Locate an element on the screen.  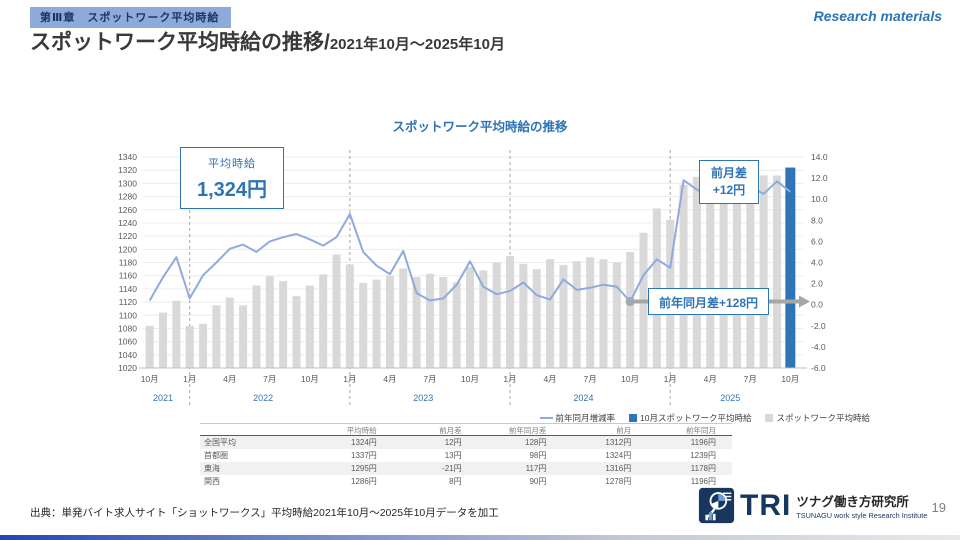
table-cell: 128円 is located at coordinates (536, 442).